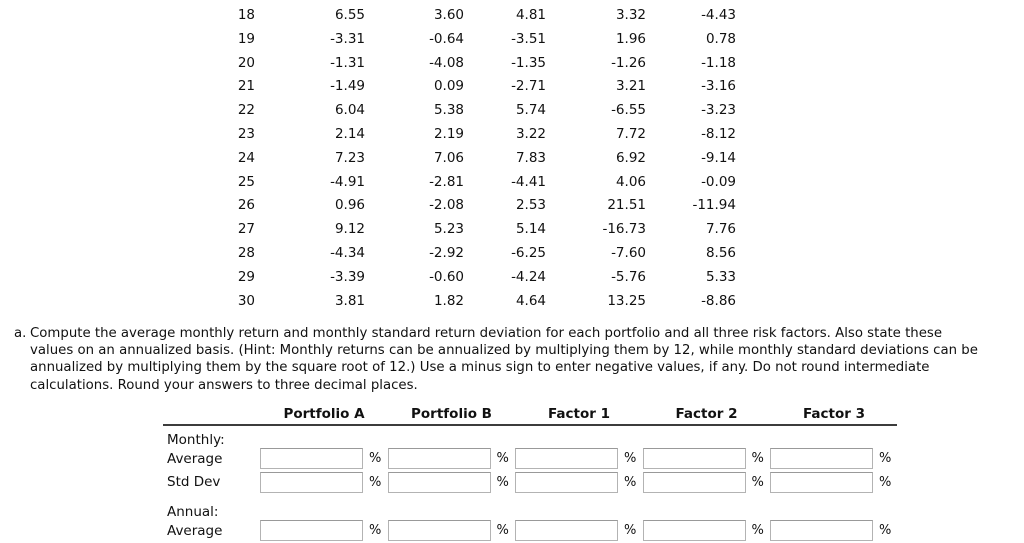 This screenshot has width=1024, height=543. I want to click on row-number-cell: 30, so click(246, 300).